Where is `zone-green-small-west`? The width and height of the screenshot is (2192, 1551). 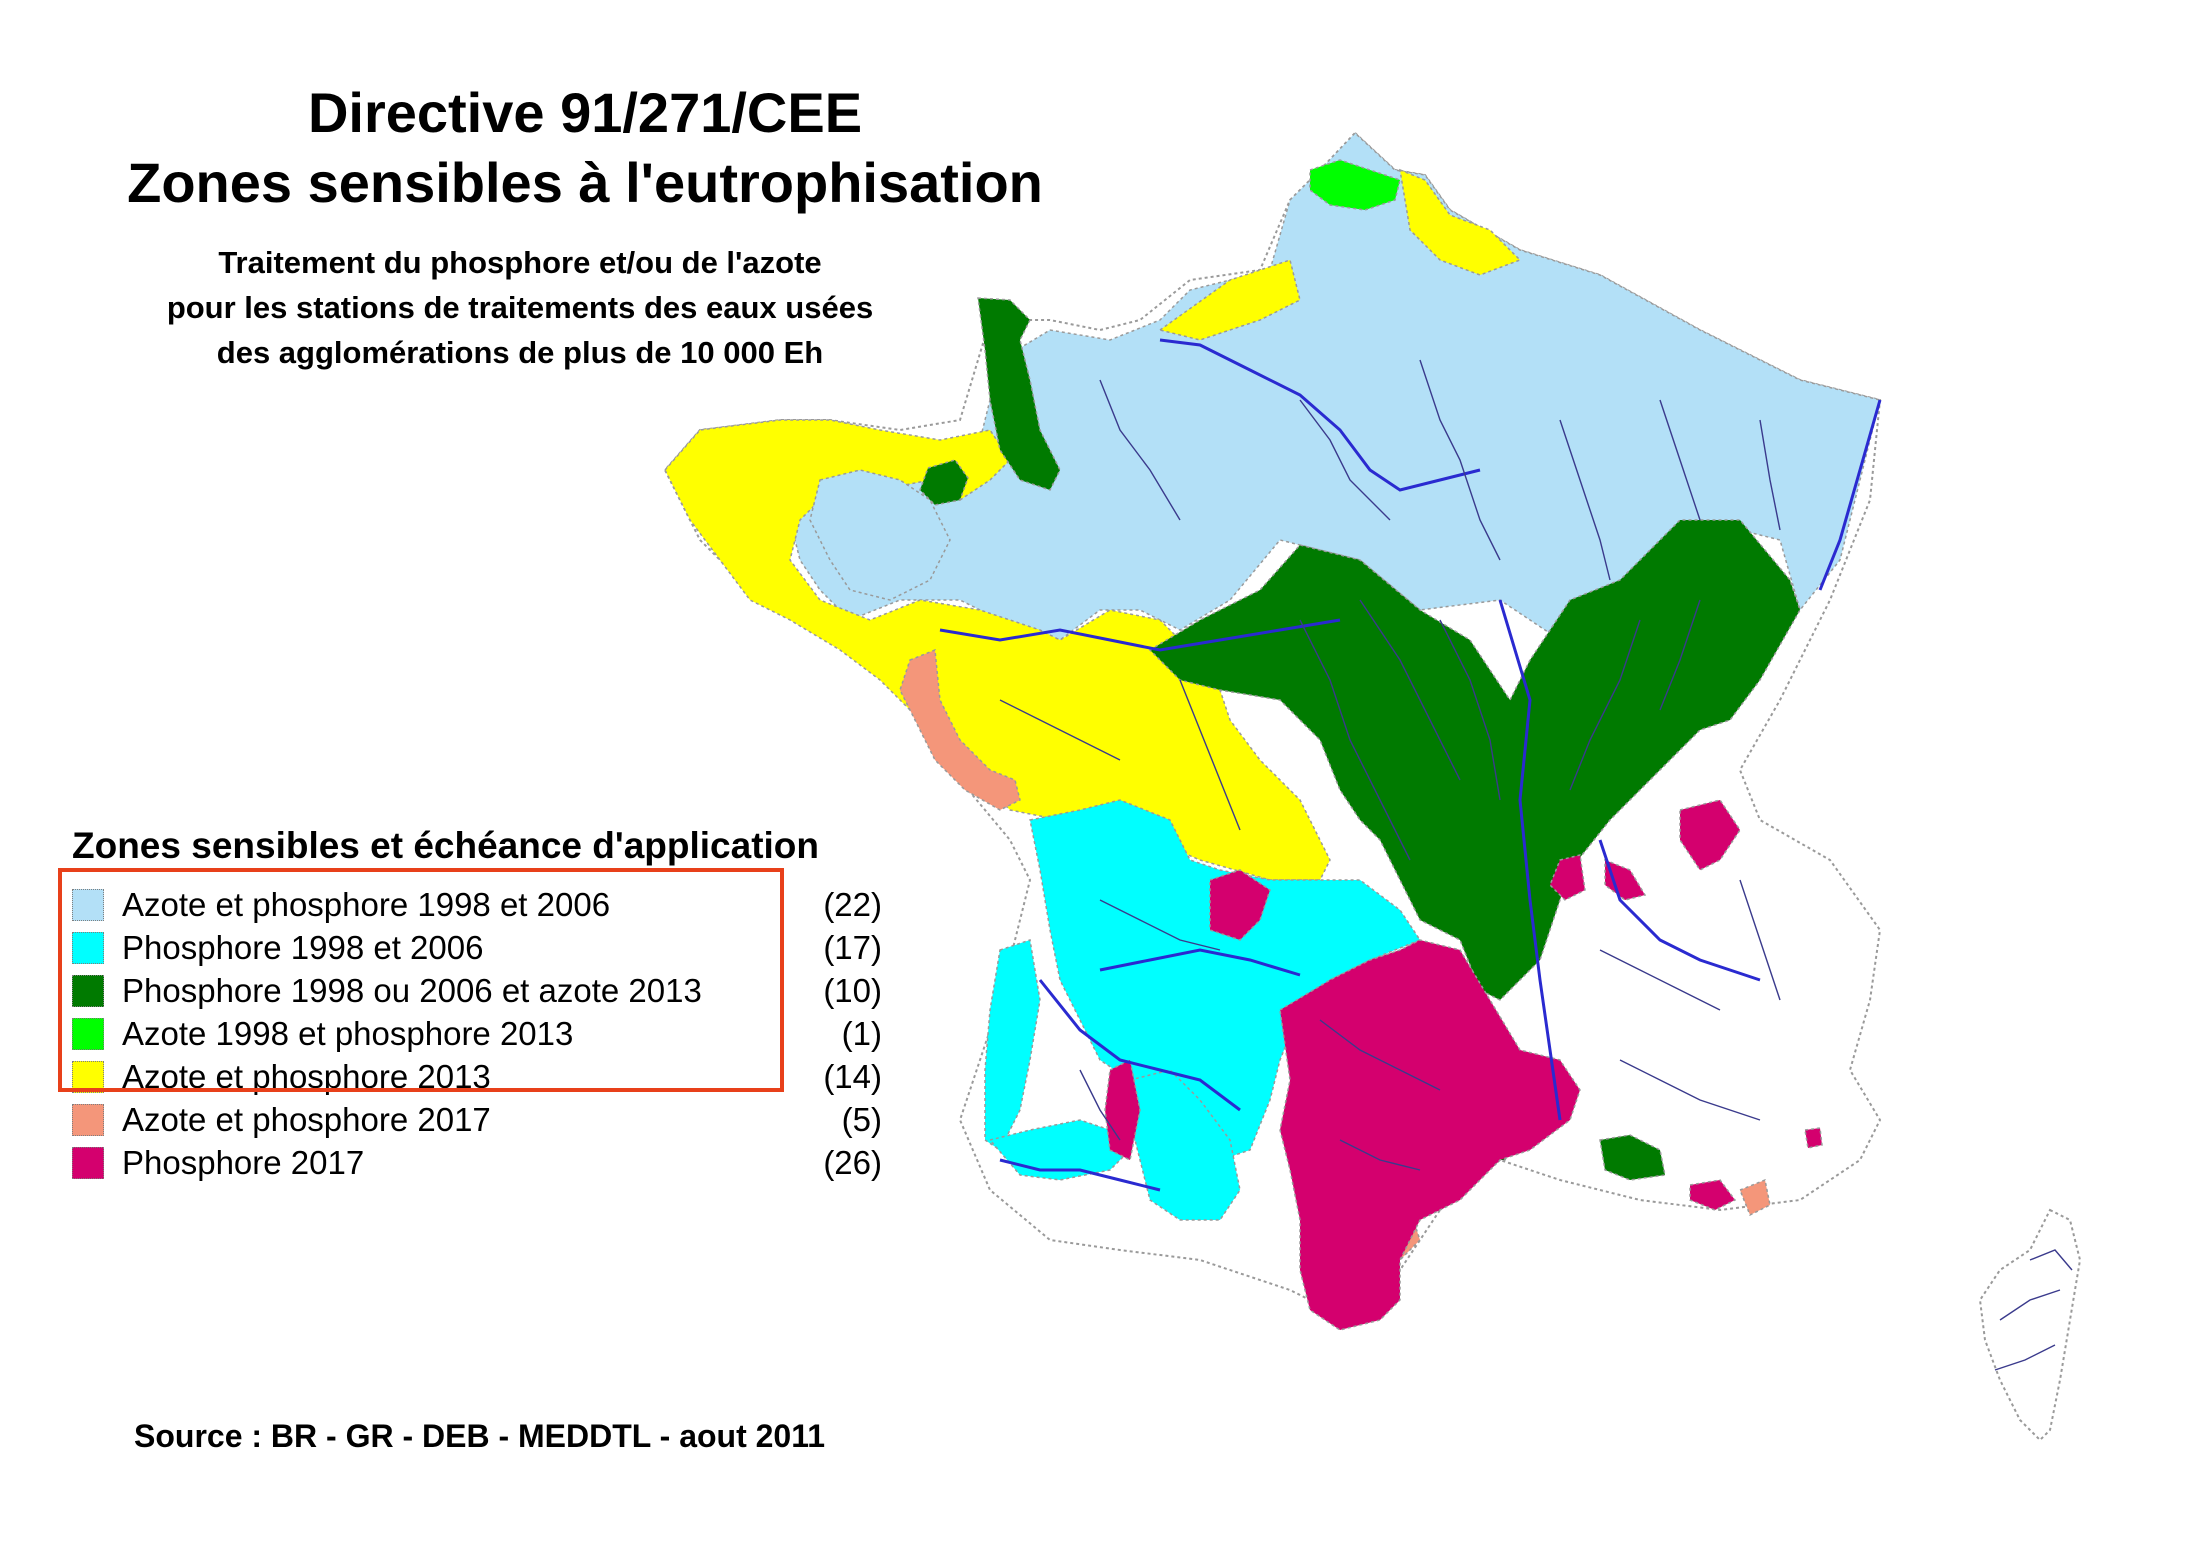 zone-green-small-west is located at coordinates (944, 482).